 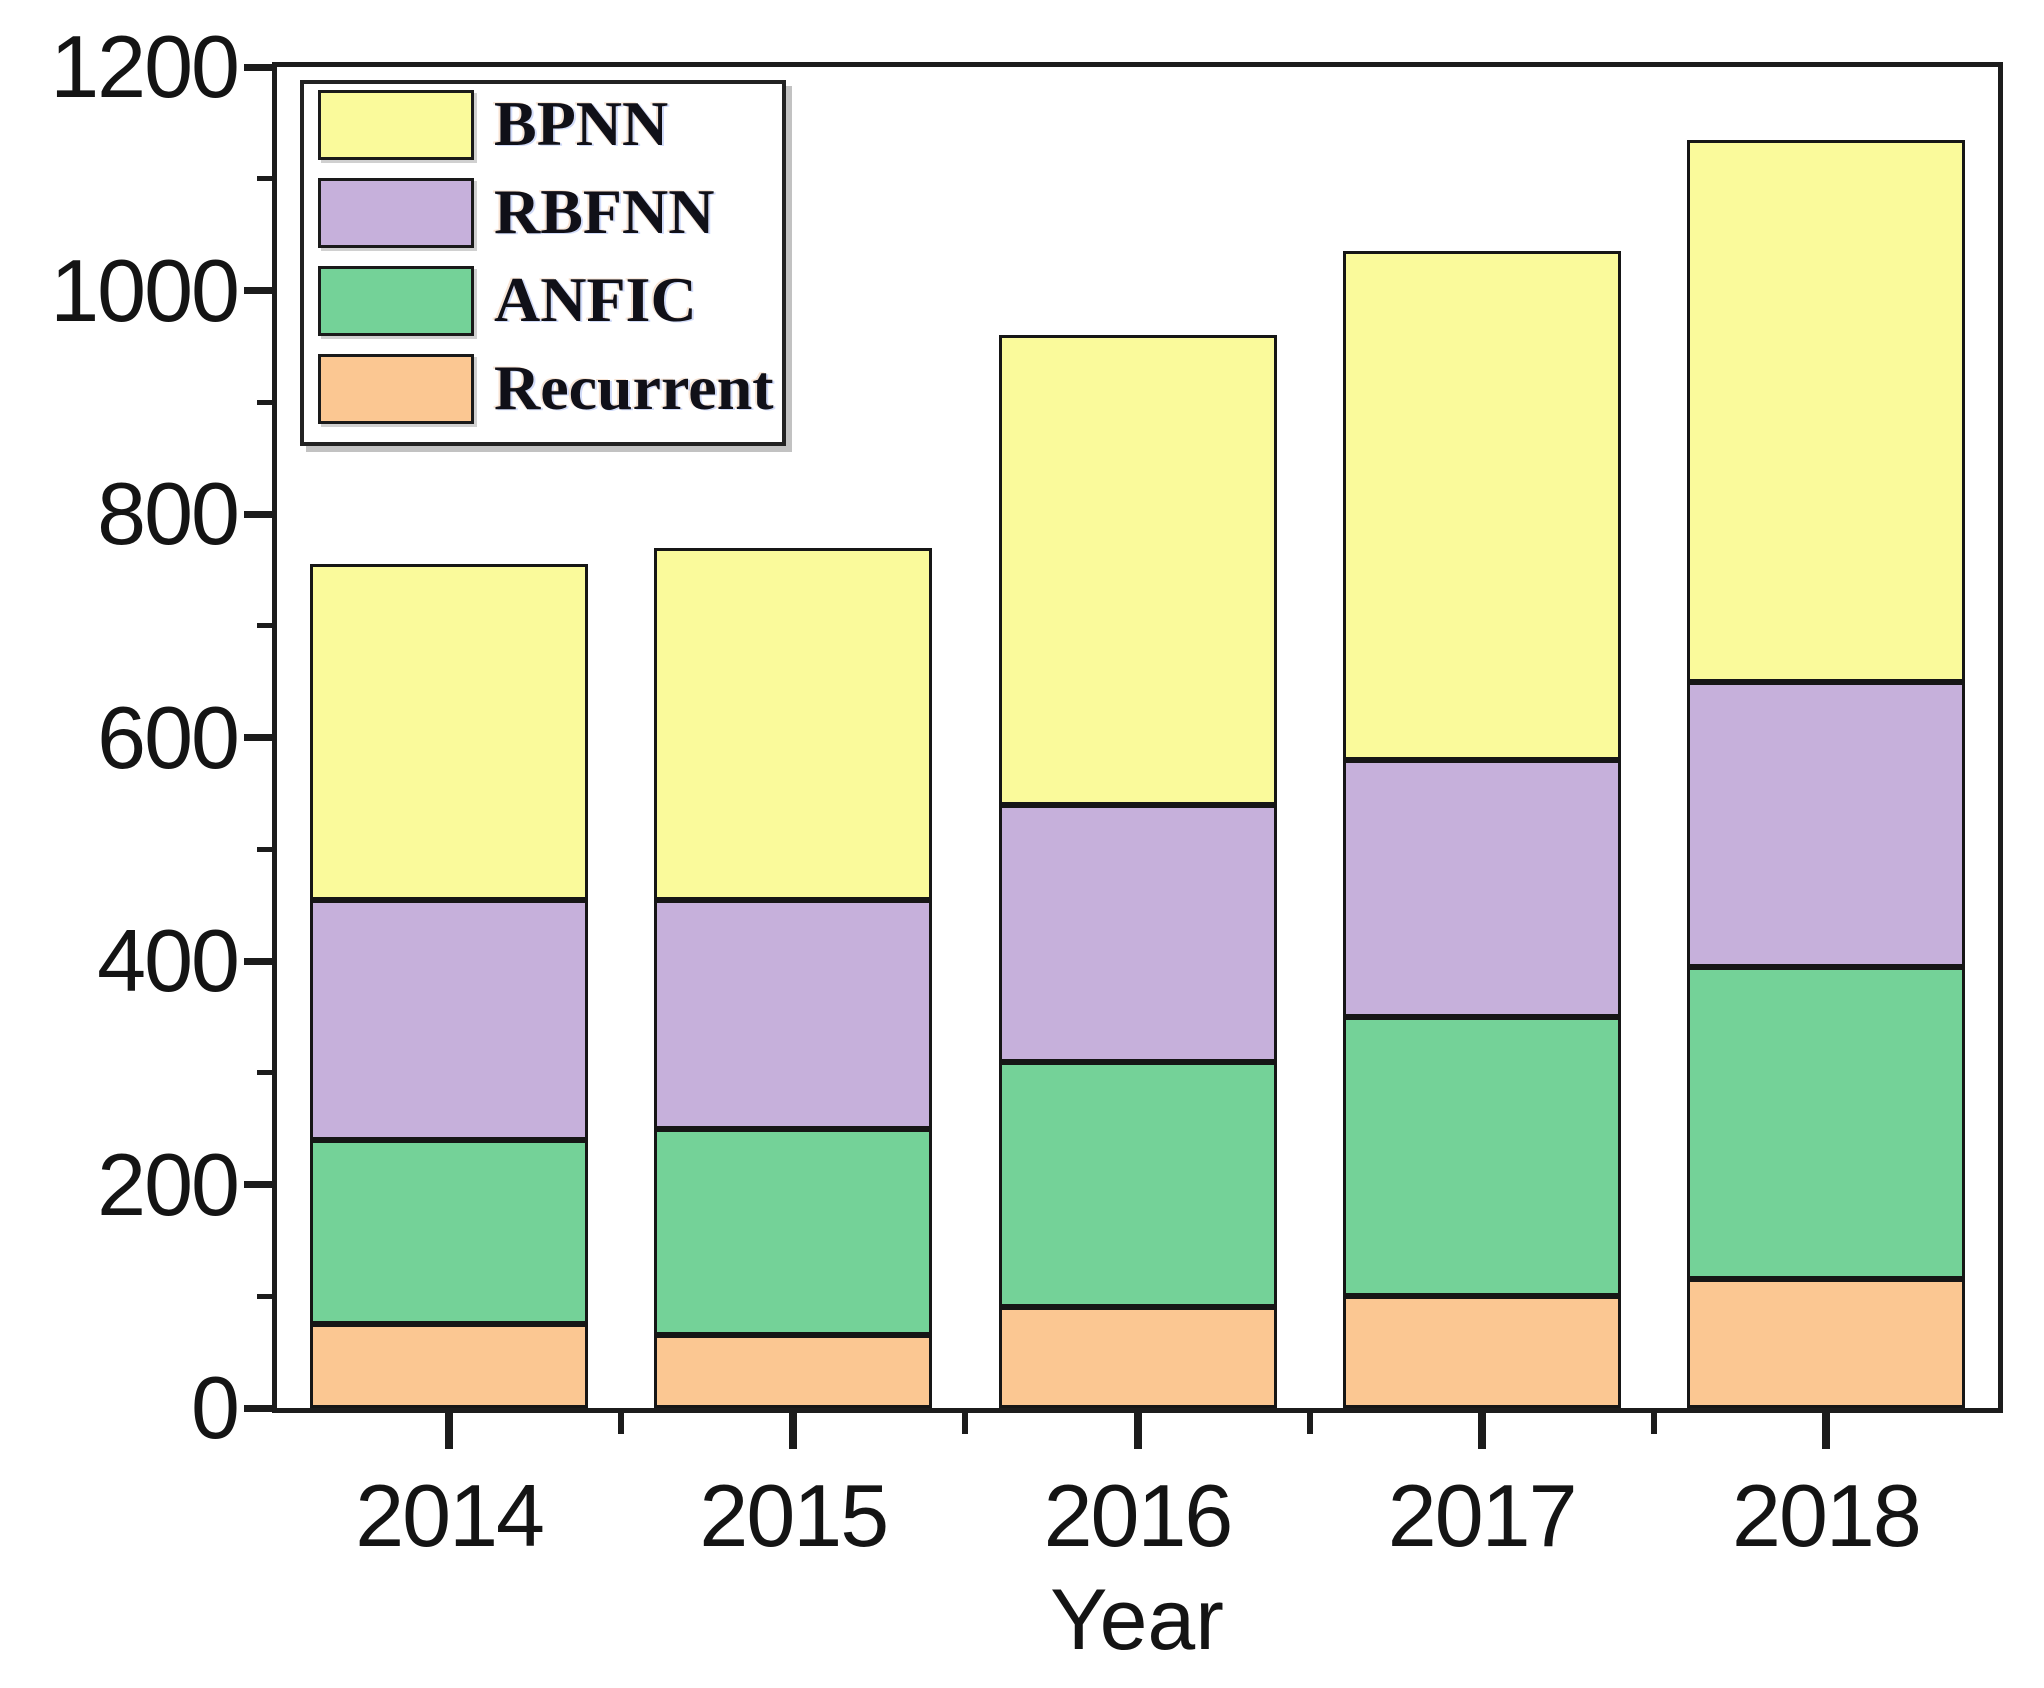 What do you see at coordinates (396, 389) in the screenshot?
I see `legend-swatch-recurrent-icon` at bounding box center [396, 389].